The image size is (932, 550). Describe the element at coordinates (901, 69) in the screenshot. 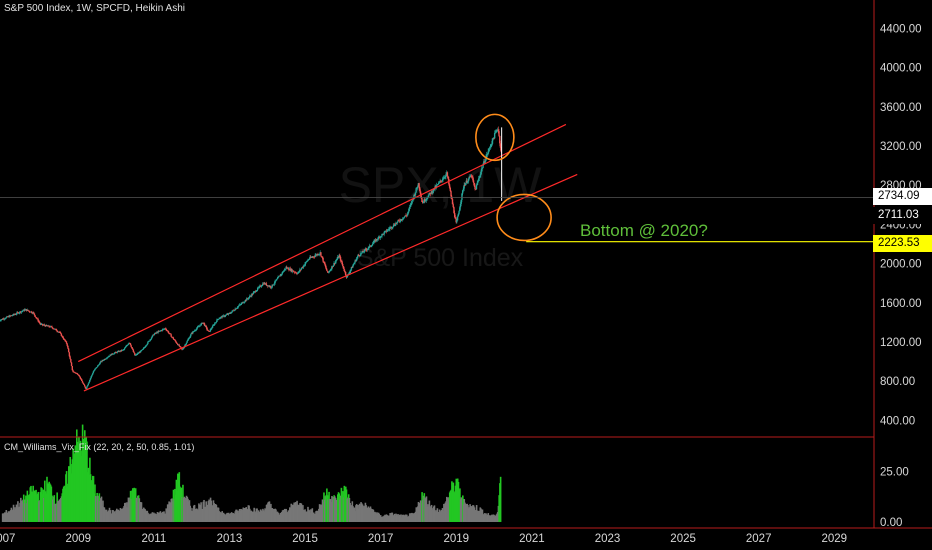

I see `y-tick-label: 4000.00` at that location.